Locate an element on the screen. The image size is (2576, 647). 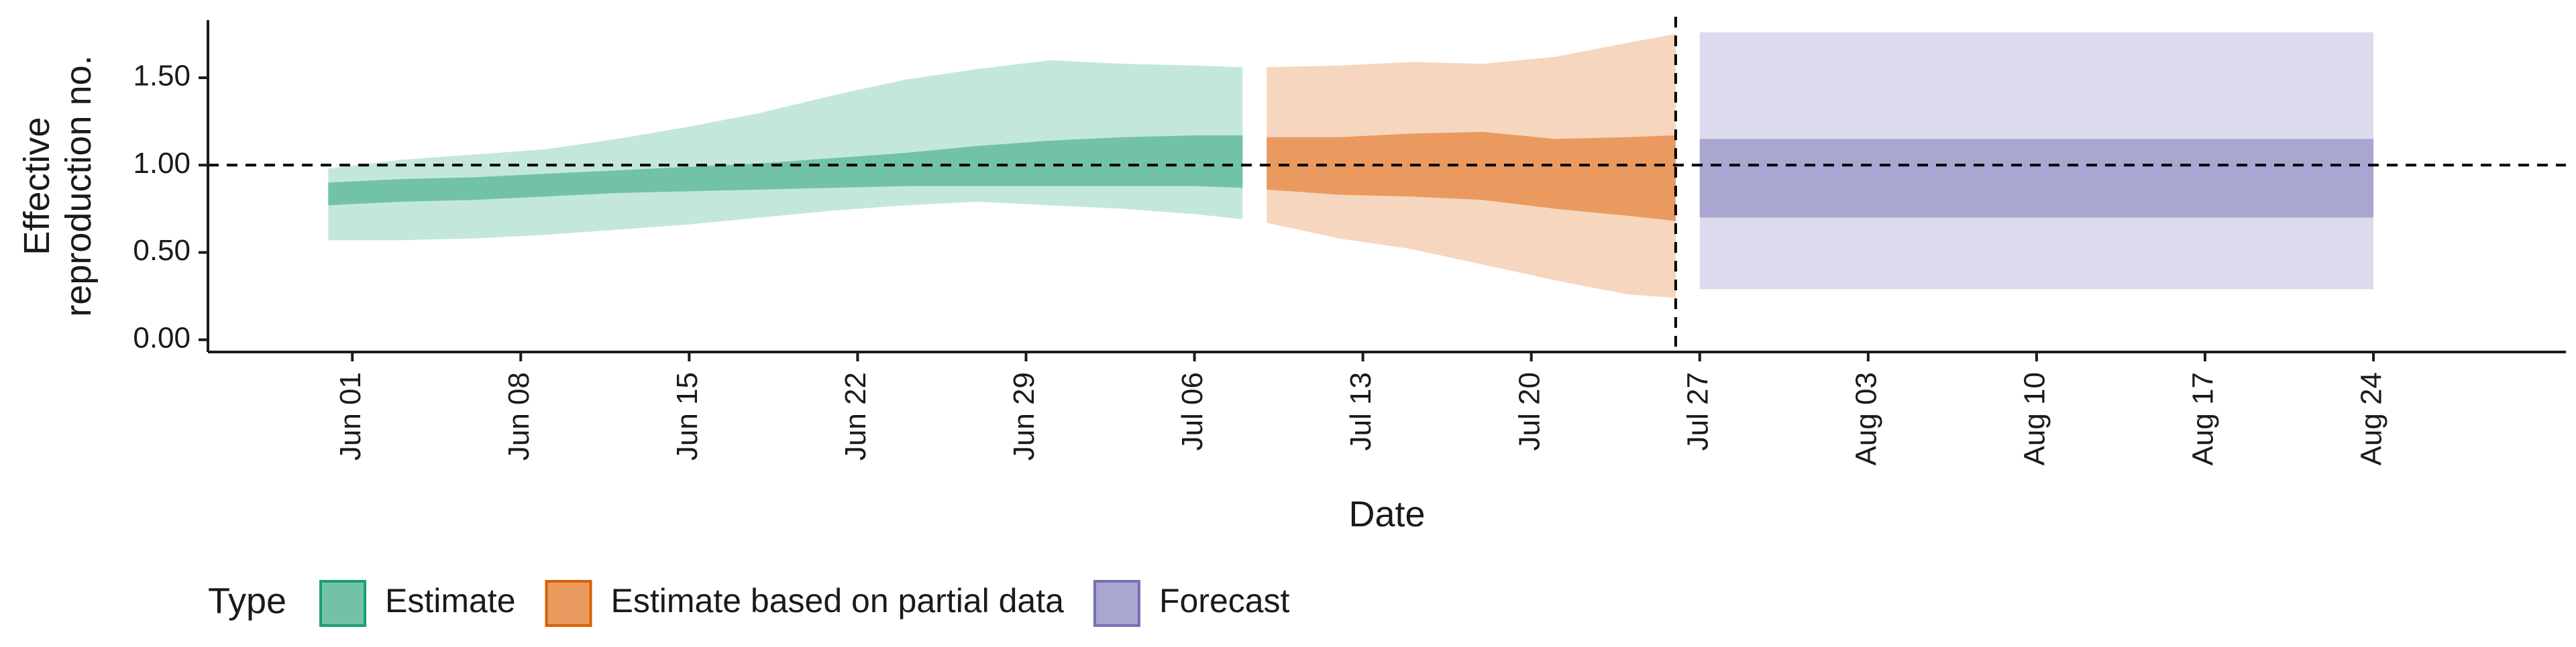
y-tick-label: 0.00 is located at coordinates (162, 337).